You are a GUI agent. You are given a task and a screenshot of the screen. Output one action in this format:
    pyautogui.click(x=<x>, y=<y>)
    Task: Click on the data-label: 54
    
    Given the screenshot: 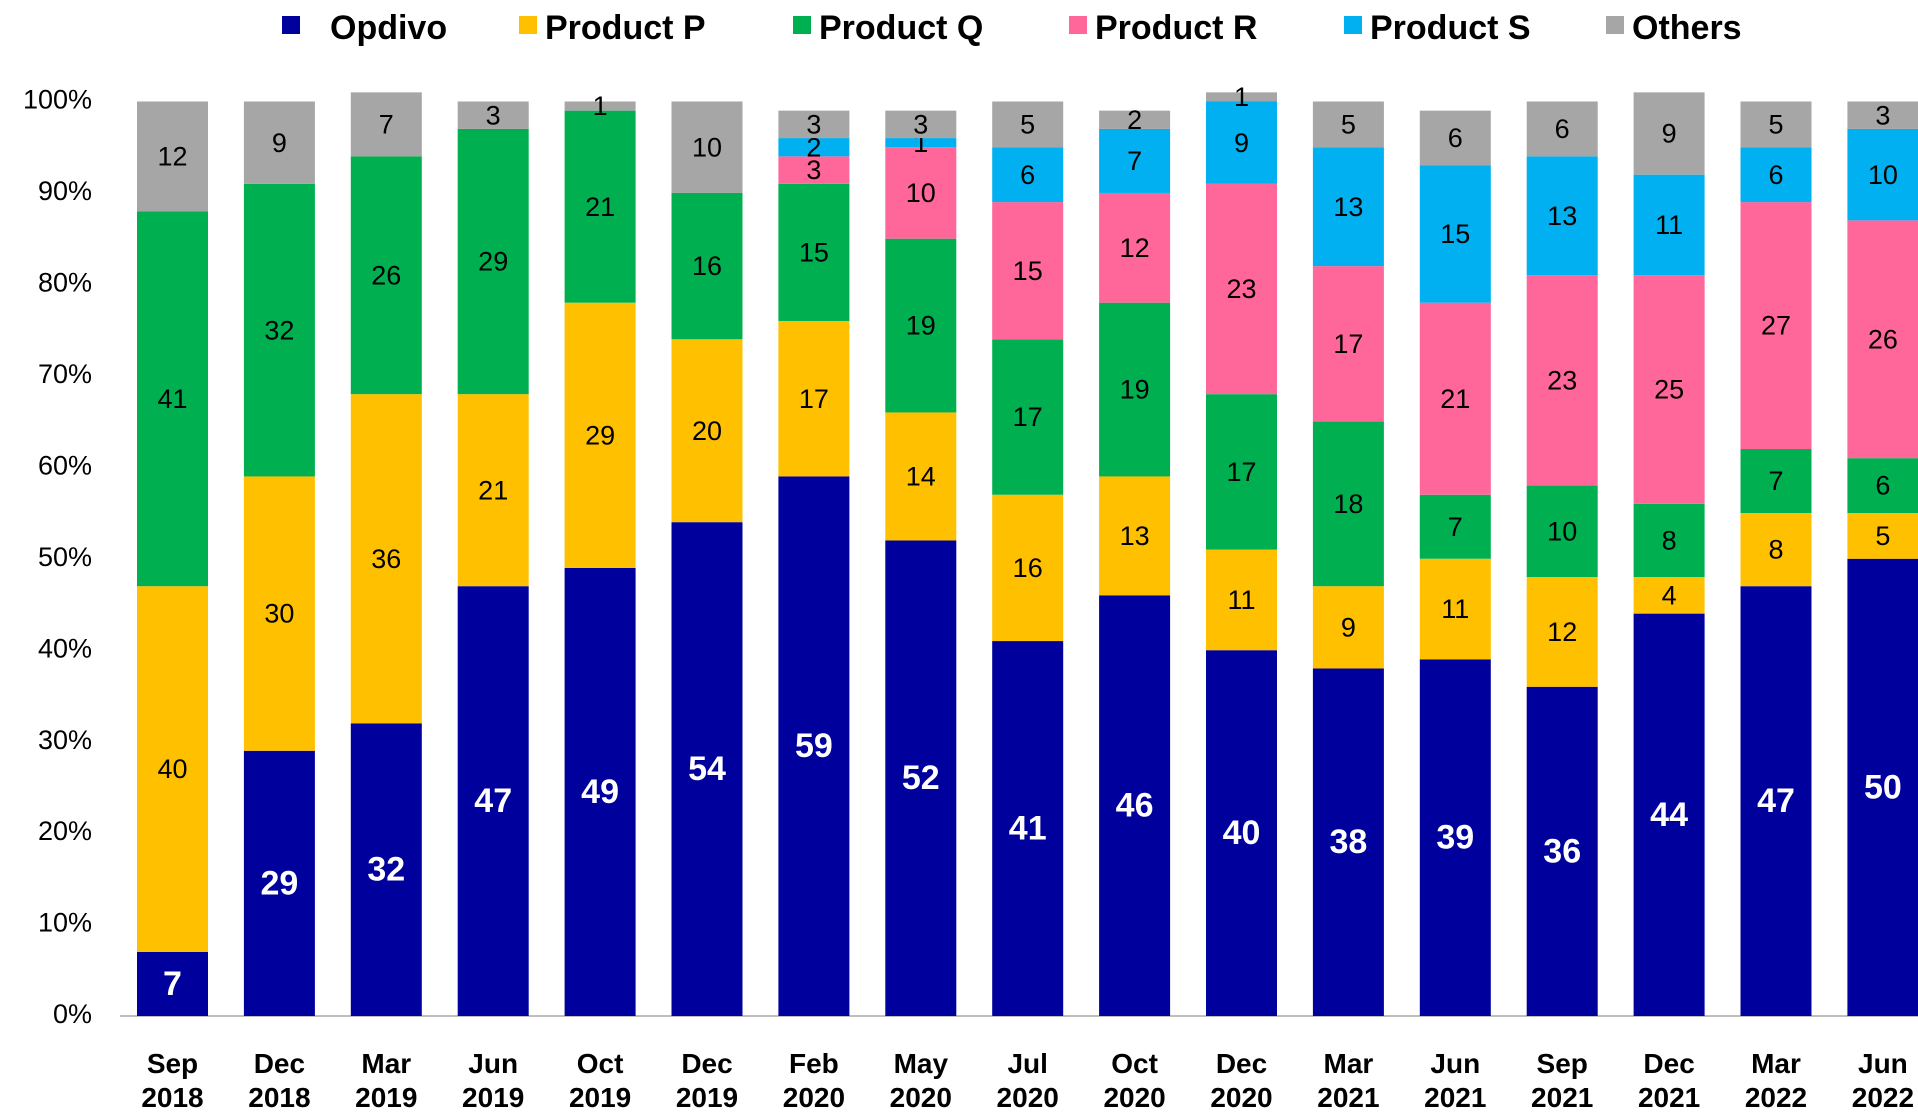 What is the action you would take?
    pyautogui.click(x=707, y=769)
    